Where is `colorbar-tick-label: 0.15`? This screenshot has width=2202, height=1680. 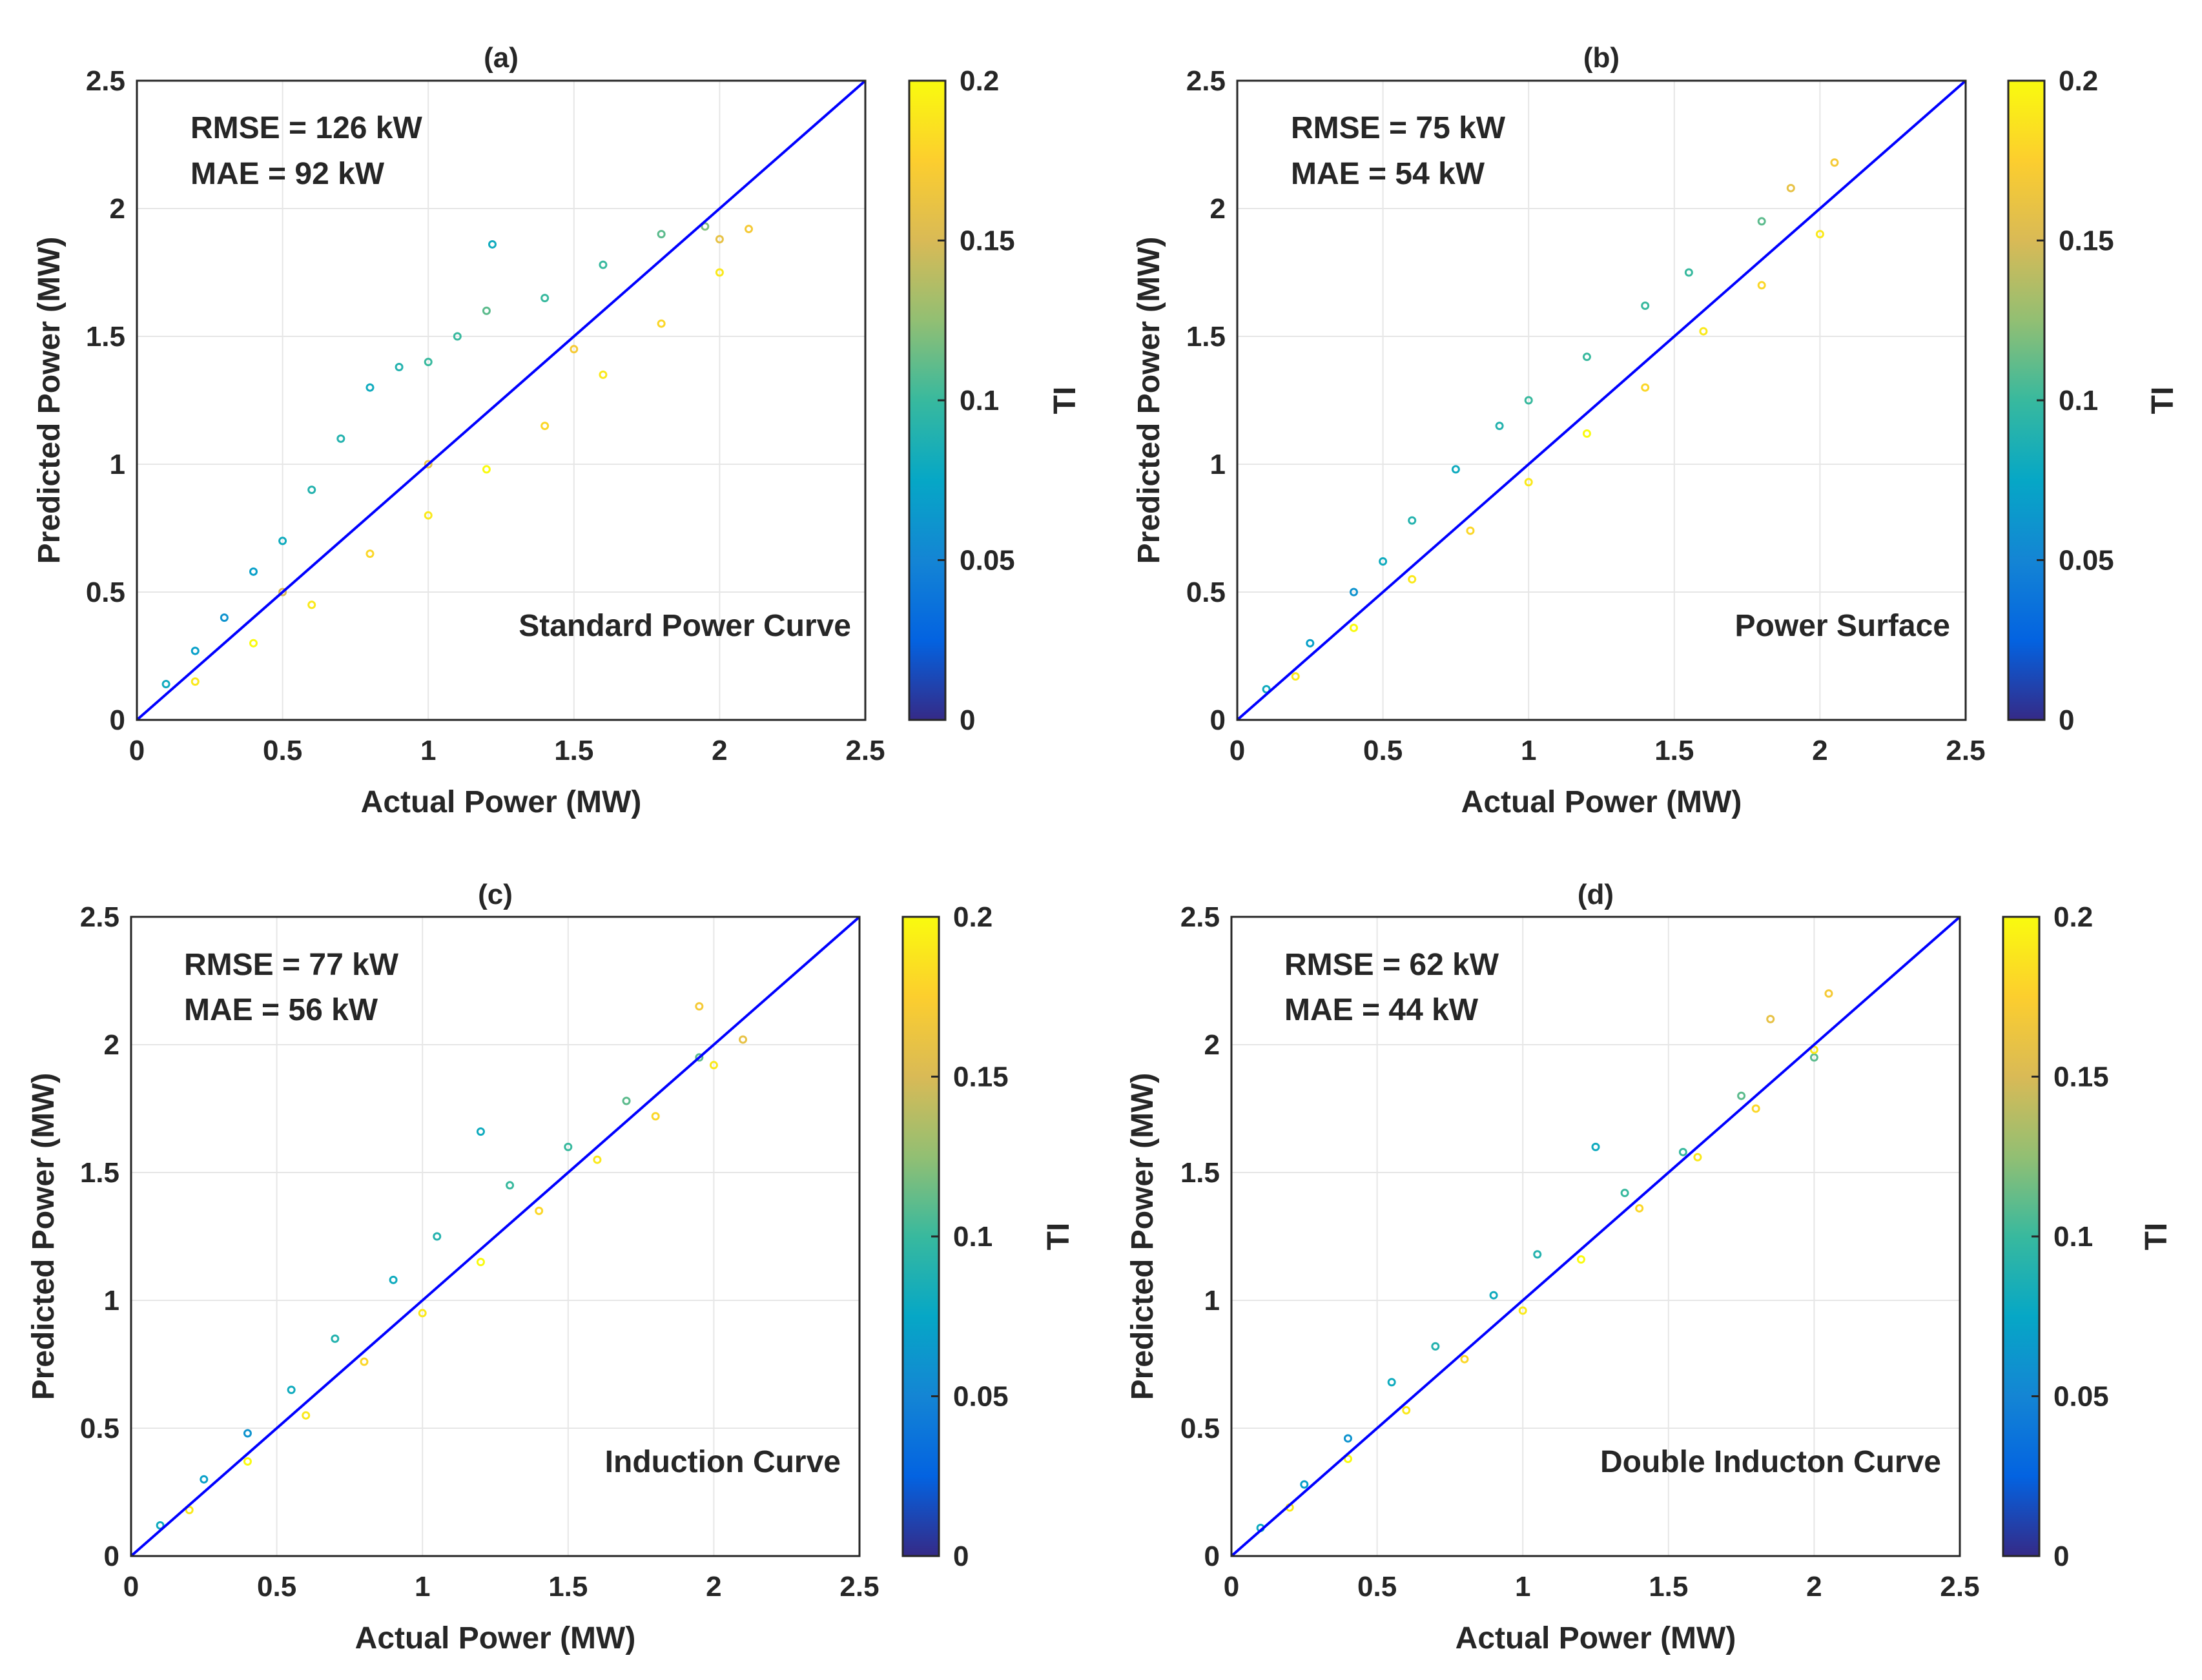 colorbar-tick-label: 0.15 is located at coordinates (2081, 1077).